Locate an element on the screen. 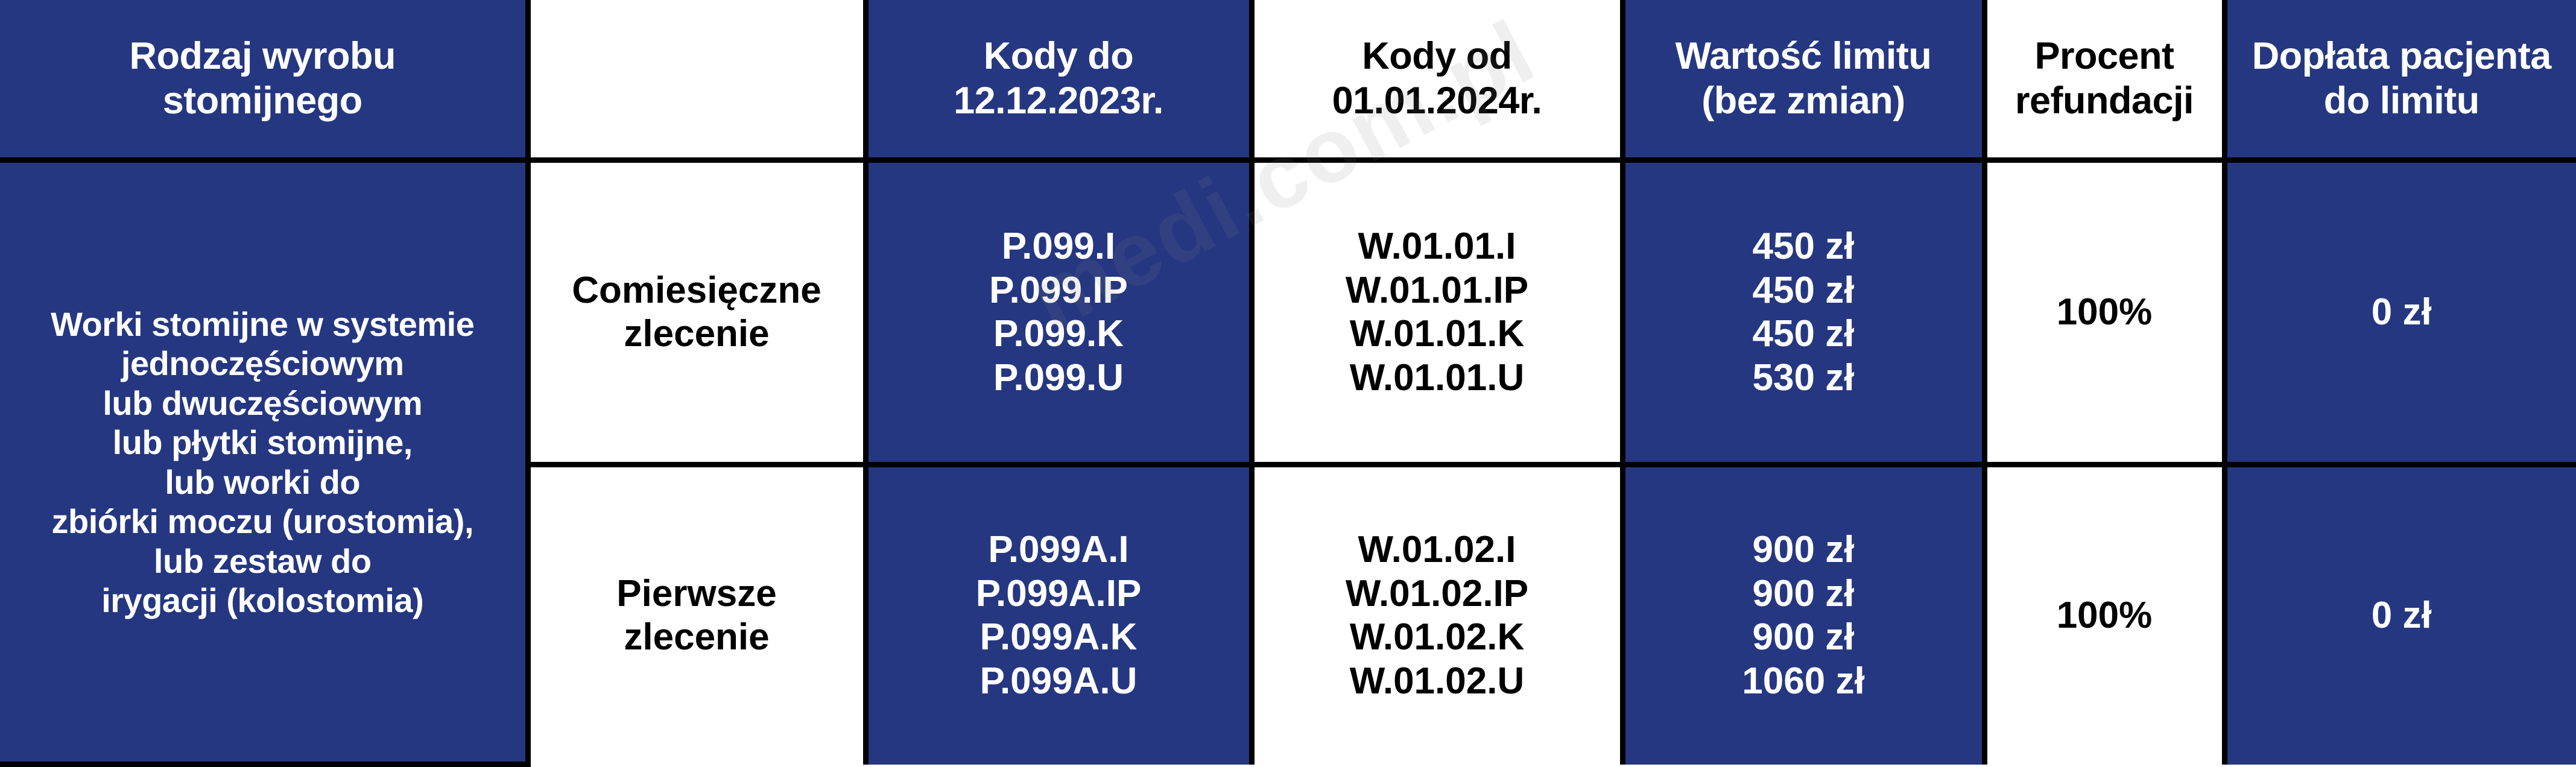 The height and width of the screenshot is (767, 2576). header-refund-line-2: refundacji is located at coordinates (2104, 100).